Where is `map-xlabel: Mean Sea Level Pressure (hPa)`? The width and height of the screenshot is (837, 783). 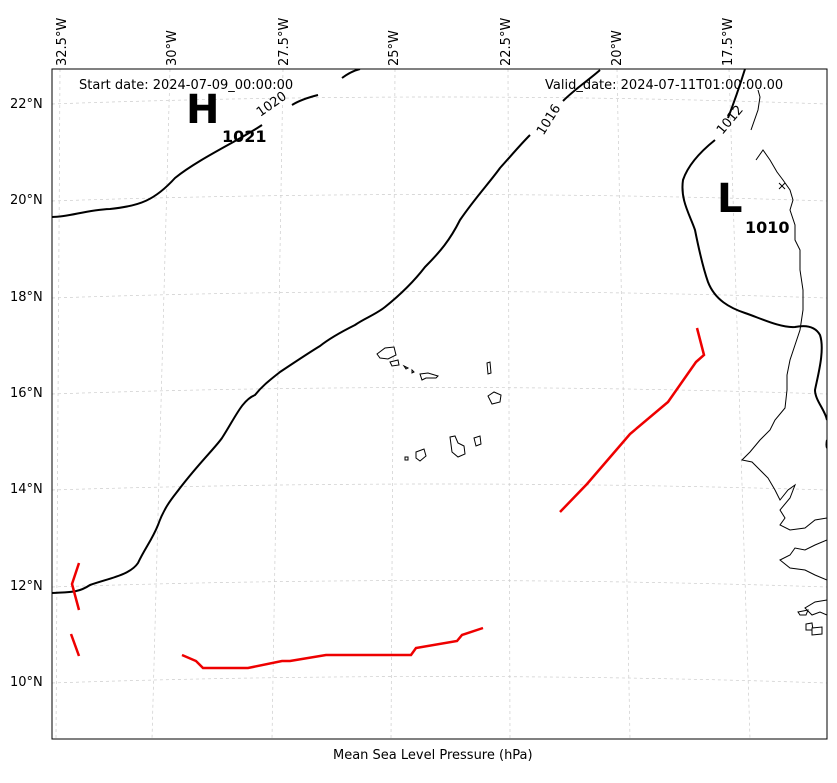 map-xlabel: Mean Sea Level Pressure (hPa) is located at coordinates (433, 755).